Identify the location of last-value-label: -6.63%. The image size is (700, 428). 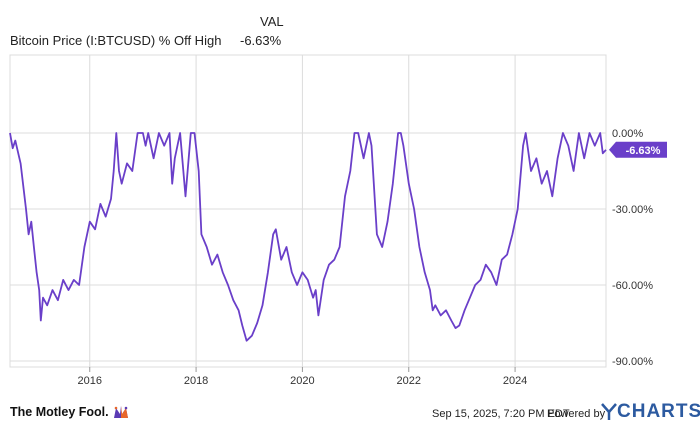
(643, 151).